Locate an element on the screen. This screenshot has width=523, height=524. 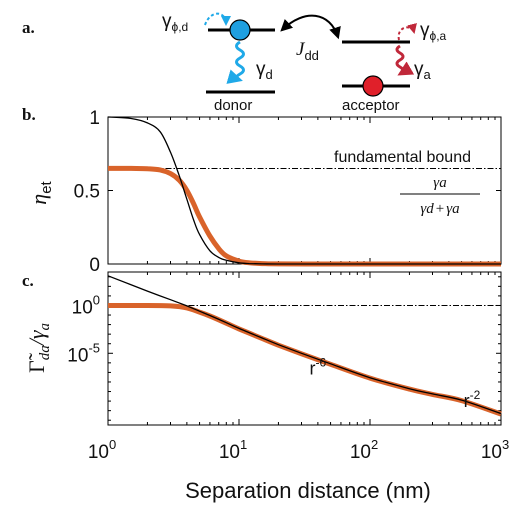
panel-c-y-tick-labels: 10⁰ 10⁻⁵ is located at coordinates (83, 329).